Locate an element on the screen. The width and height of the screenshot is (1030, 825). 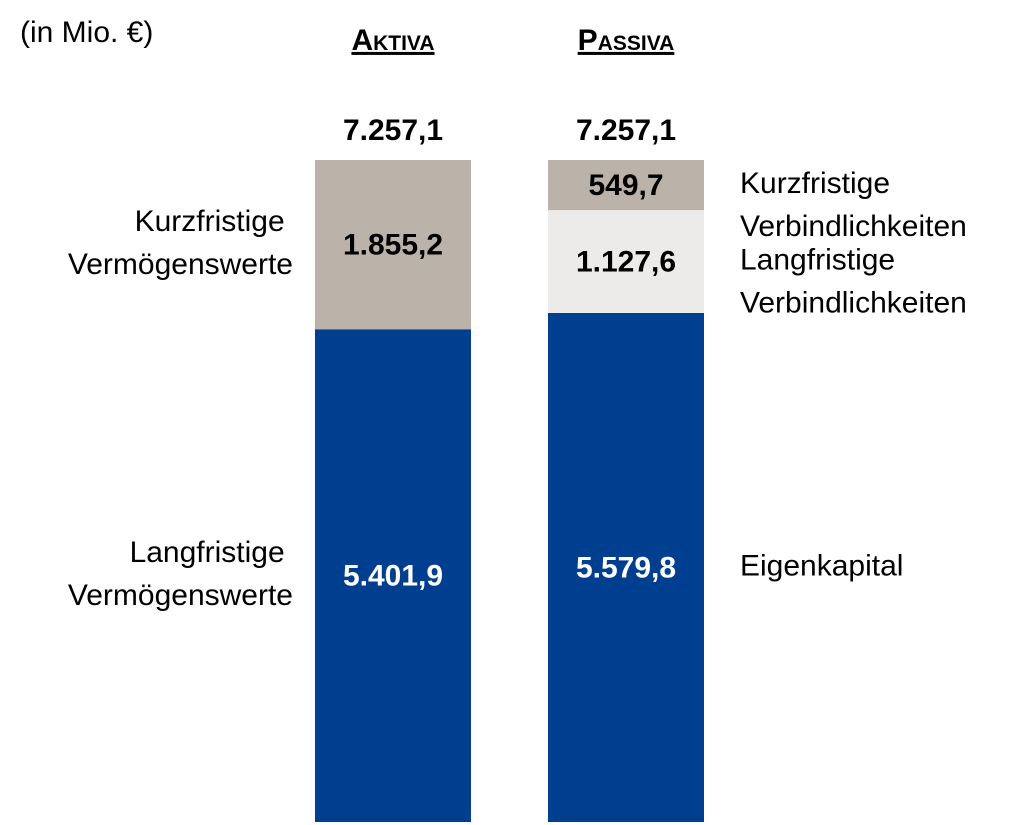
category-label: Aktiva is located at coordinates (392, 40).